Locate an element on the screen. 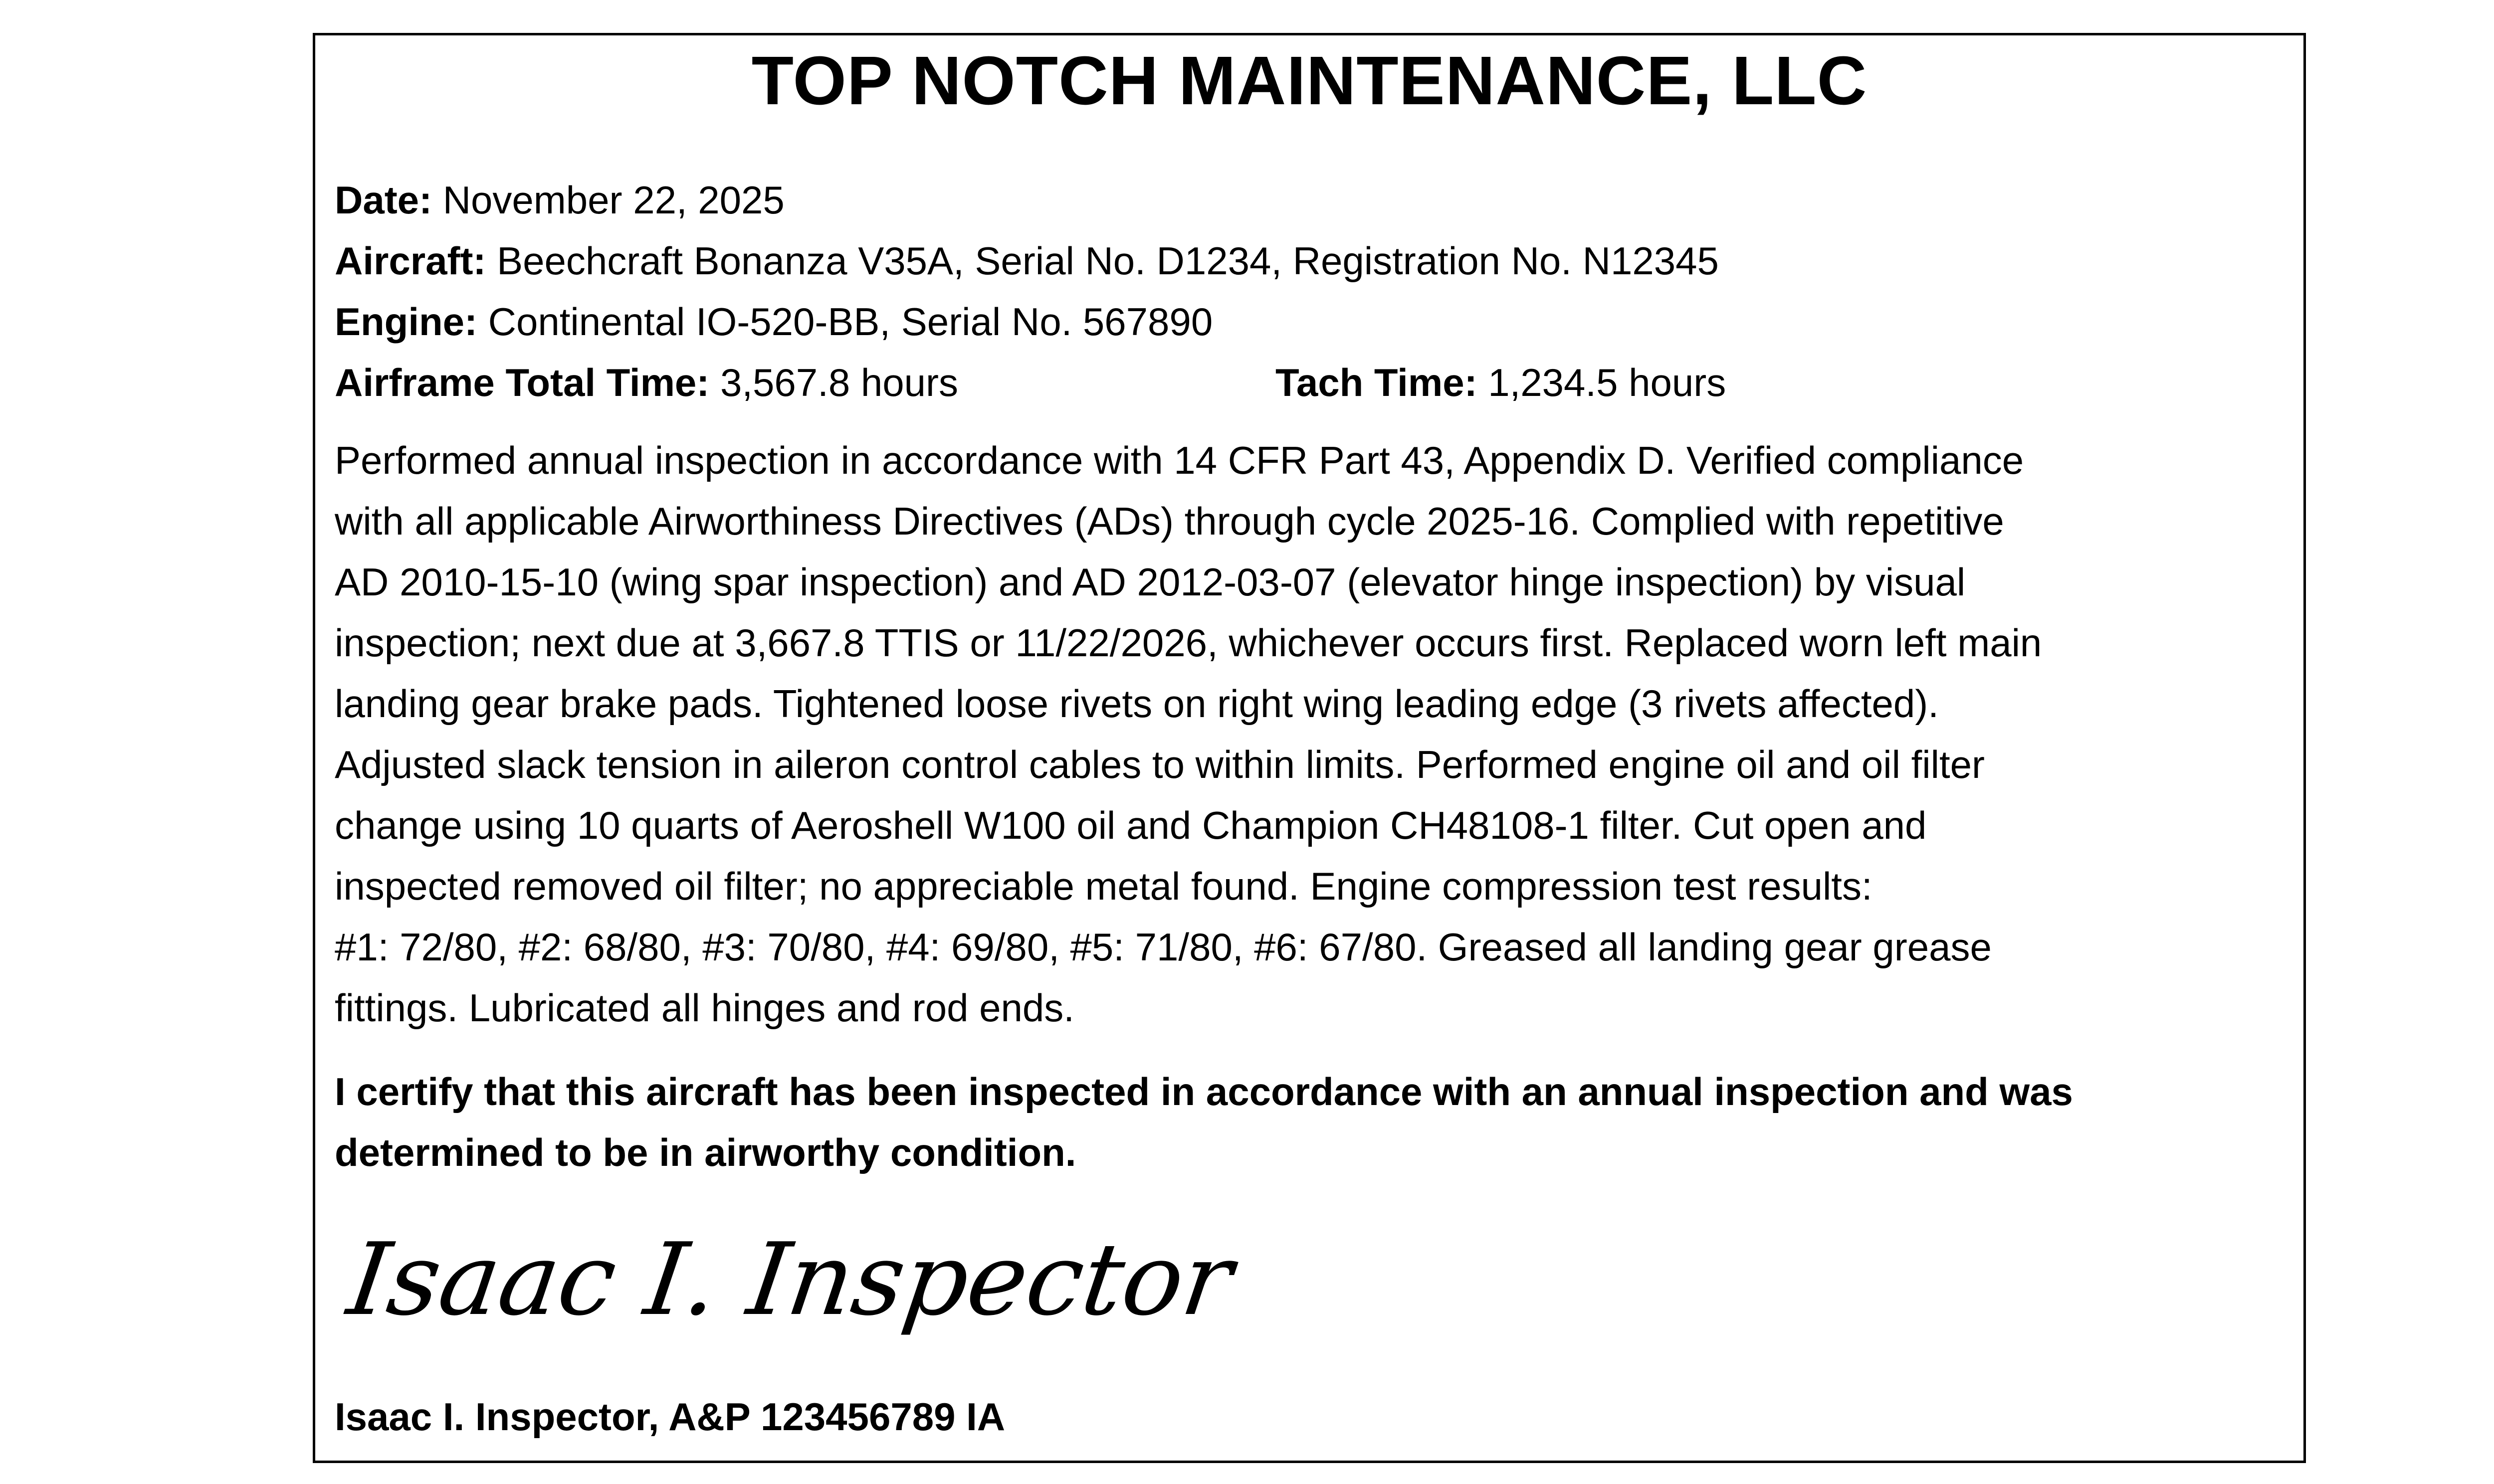  airframe-time-pair: Airframe Total Time: 3,567.8 hours is located at coordinates (646, 382).